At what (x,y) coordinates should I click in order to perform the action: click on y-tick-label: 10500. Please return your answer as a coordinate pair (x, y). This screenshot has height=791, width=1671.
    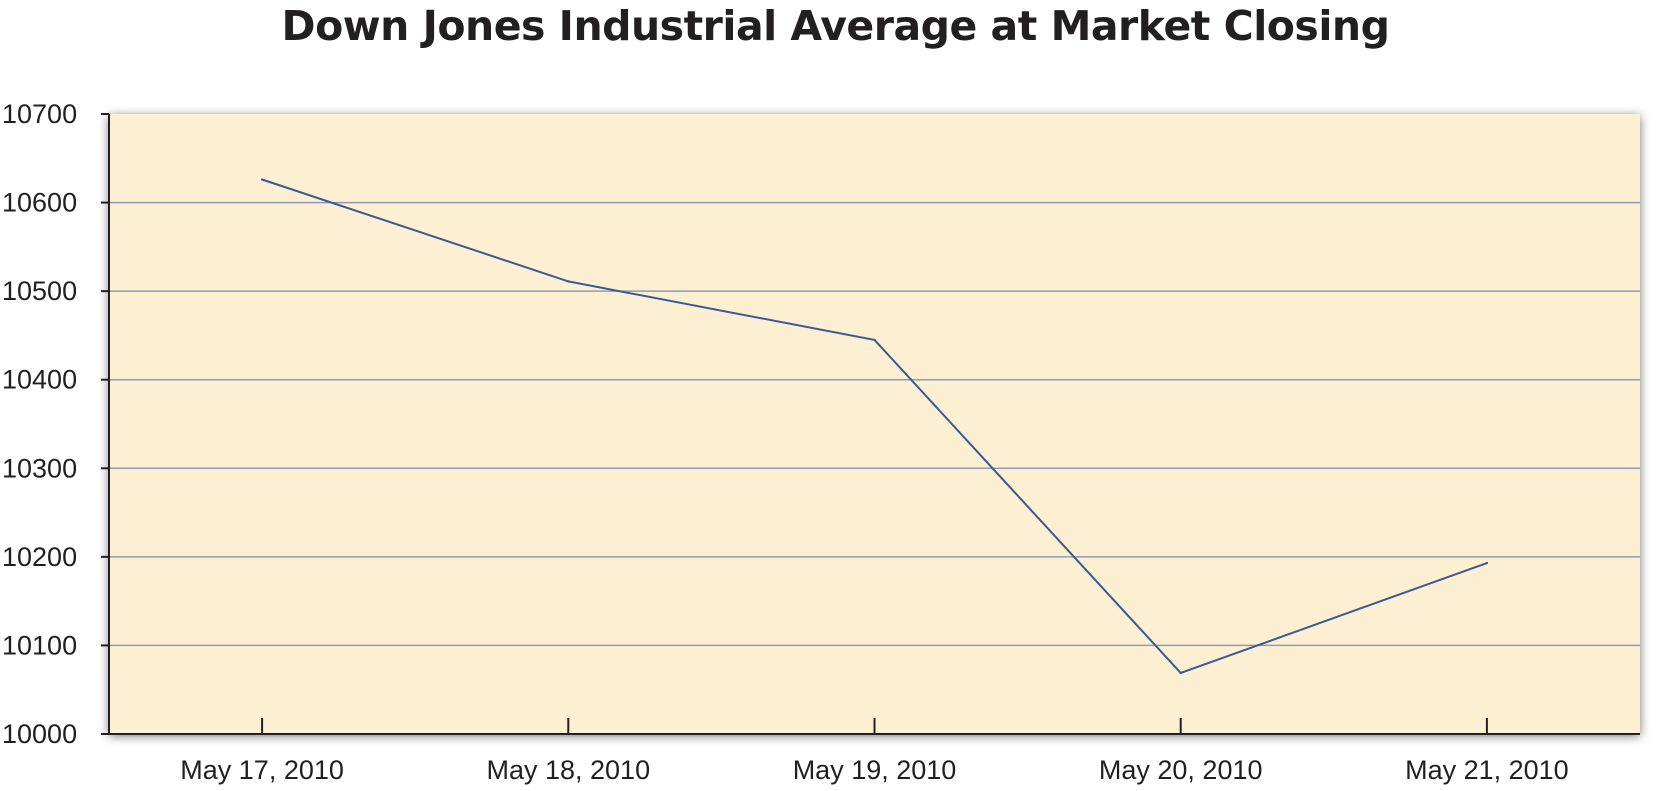
    Looking at the image, I should click on (39, 291).